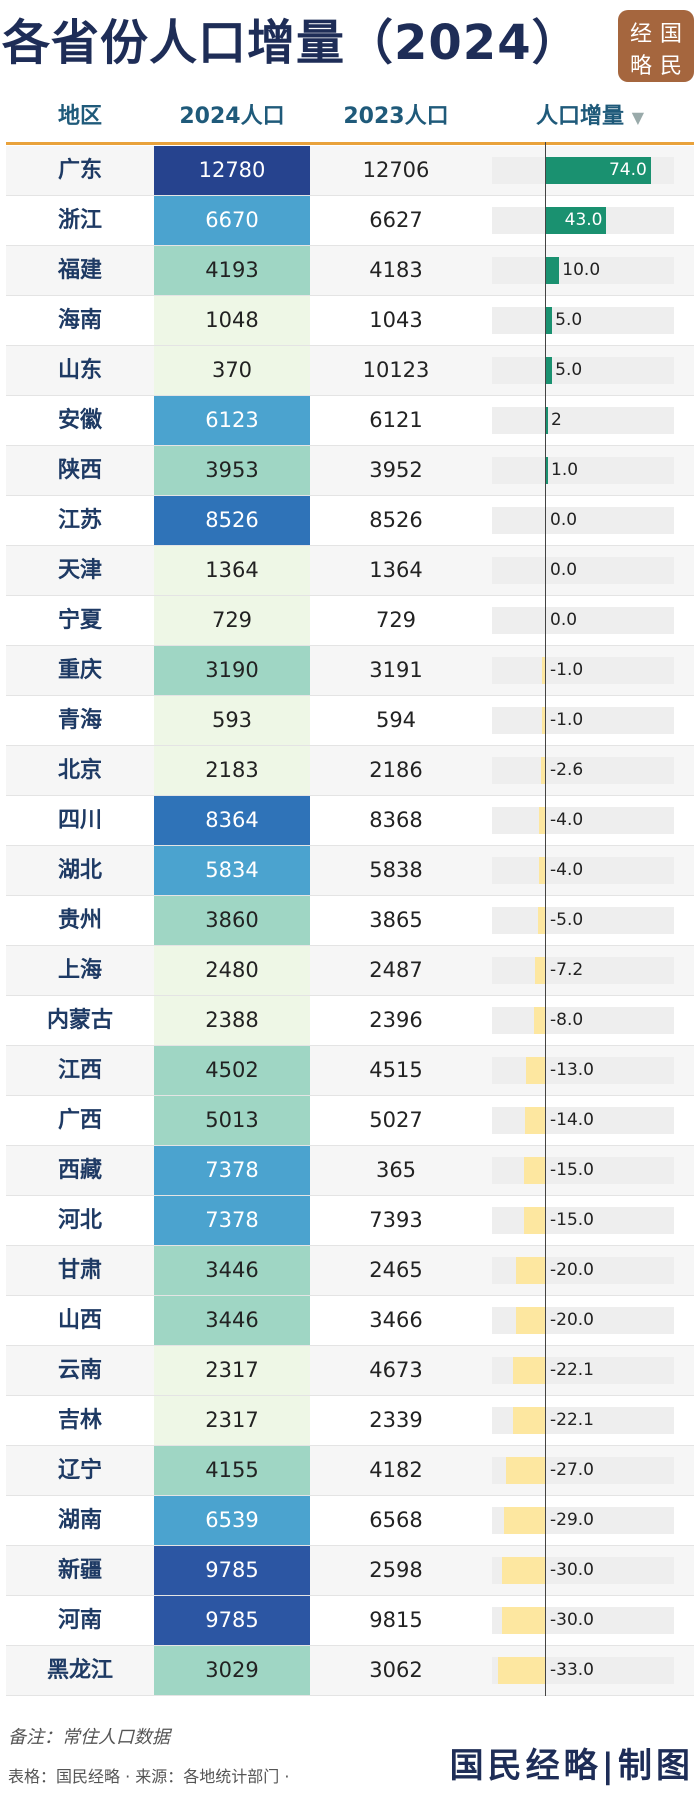 Image resolution: width=700 pixels, height=1796 pixels. Describe the element at coordinates (79, 370) in the screenshot. I see `cell-region: 山东` at that location.